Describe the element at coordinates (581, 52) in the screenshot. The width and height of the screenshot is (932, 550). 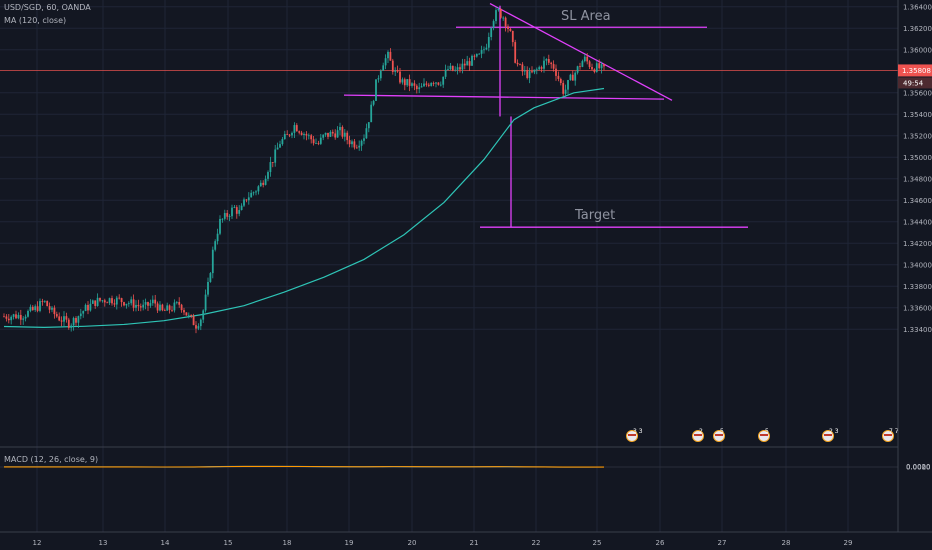
I see `resistance-trendline` at that location.